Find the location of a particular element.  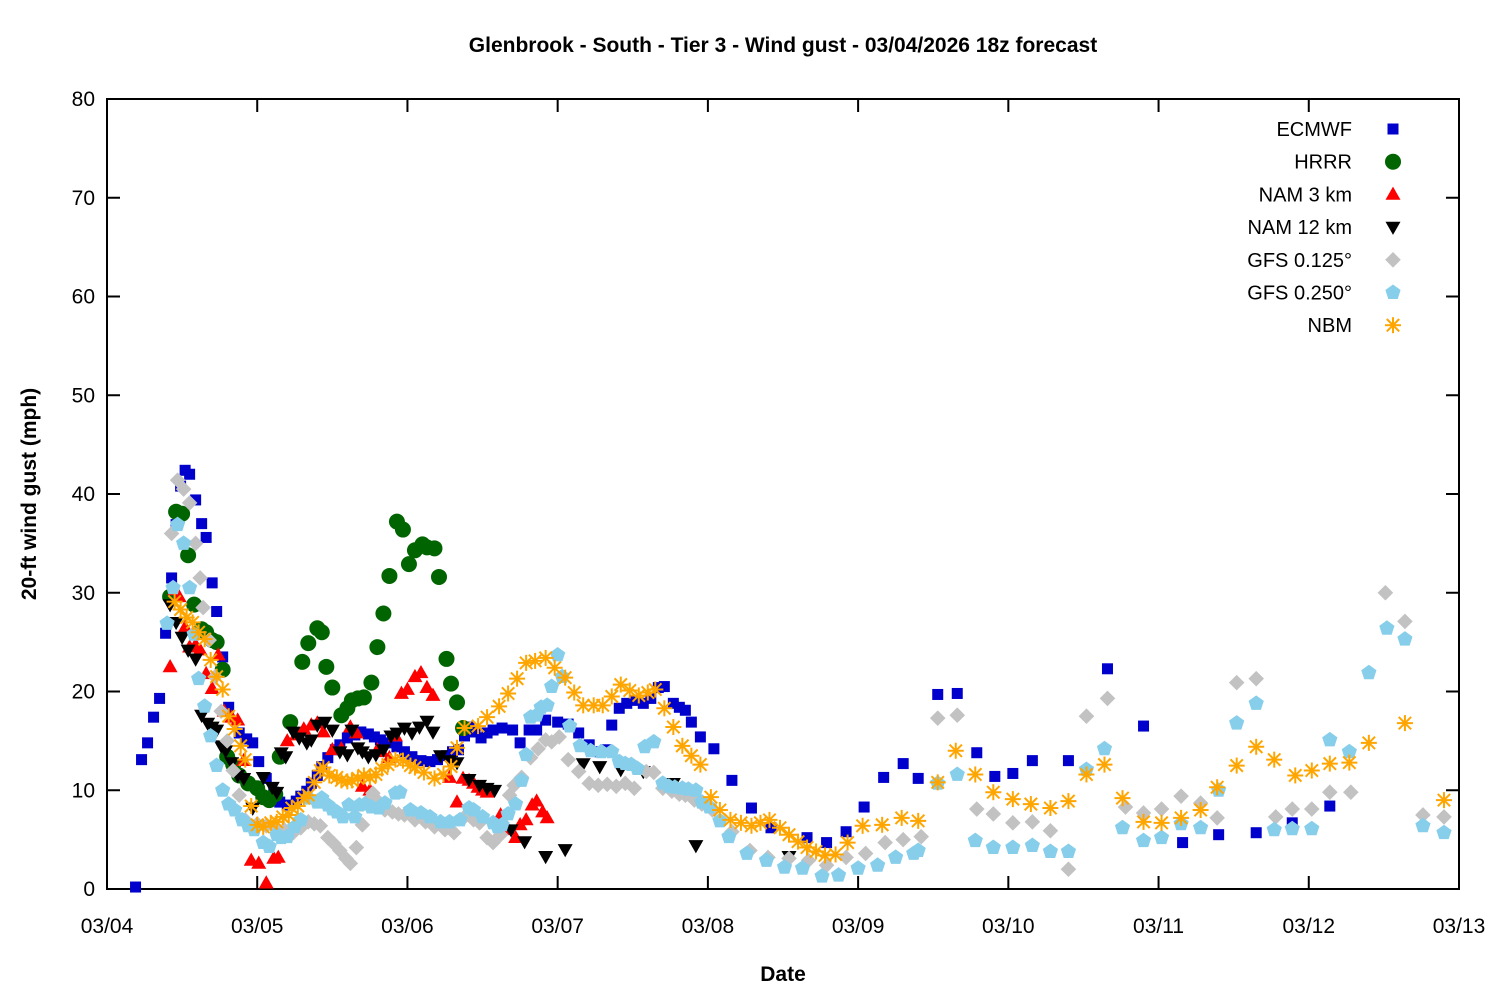

y-tick-label: 40 is located at coordinates (83, 494).